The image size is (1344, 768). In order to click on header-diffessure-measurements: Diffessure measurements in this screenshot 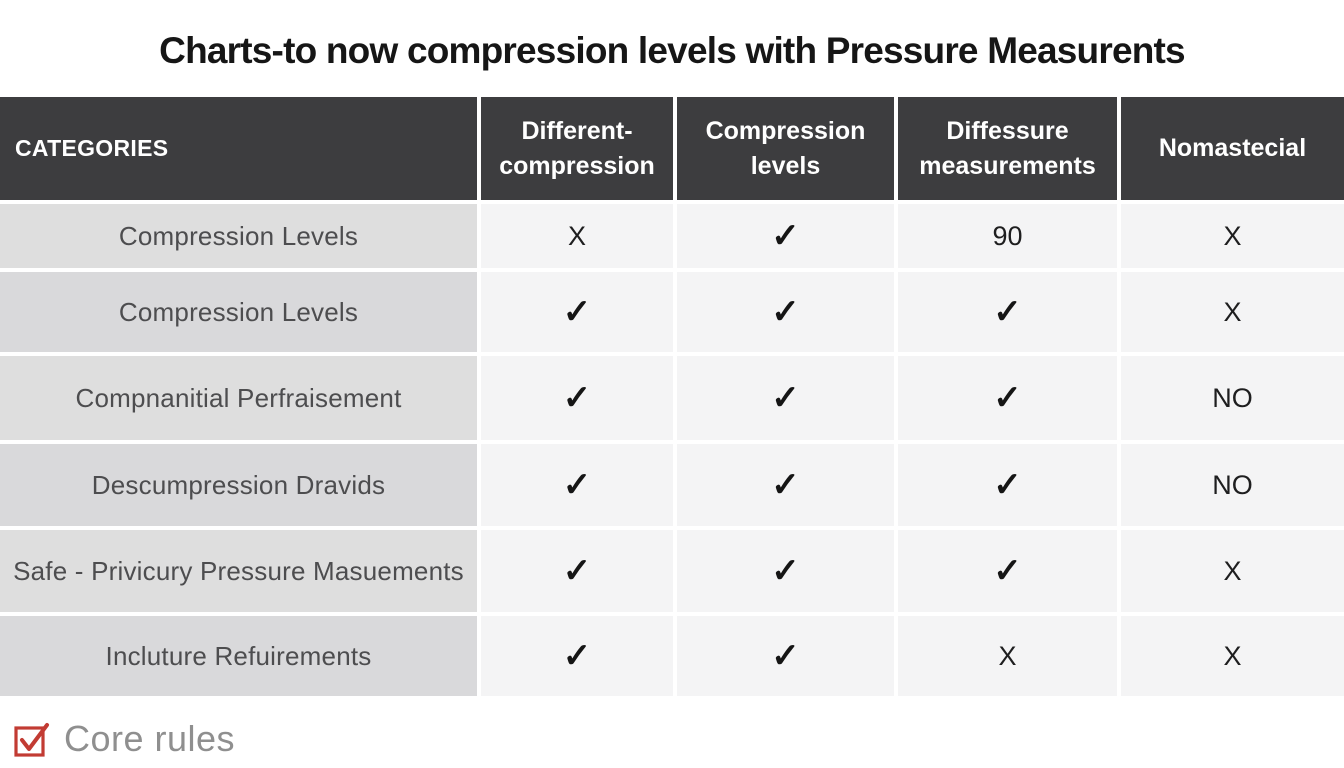, I will do `click(1007, 148)`.